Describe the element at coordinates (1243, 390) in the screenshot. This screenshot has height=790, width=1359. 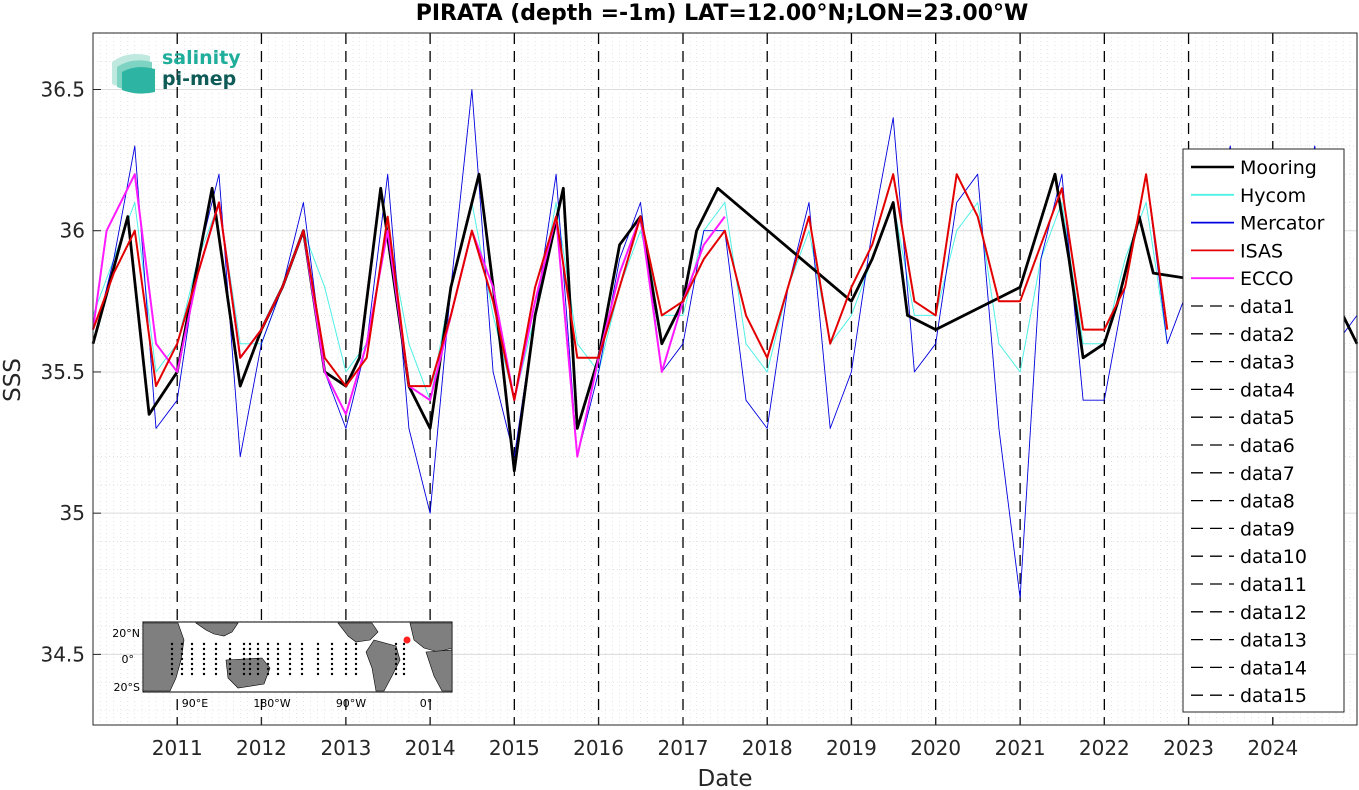
I see `legend-entry-data4: data4` at that location.